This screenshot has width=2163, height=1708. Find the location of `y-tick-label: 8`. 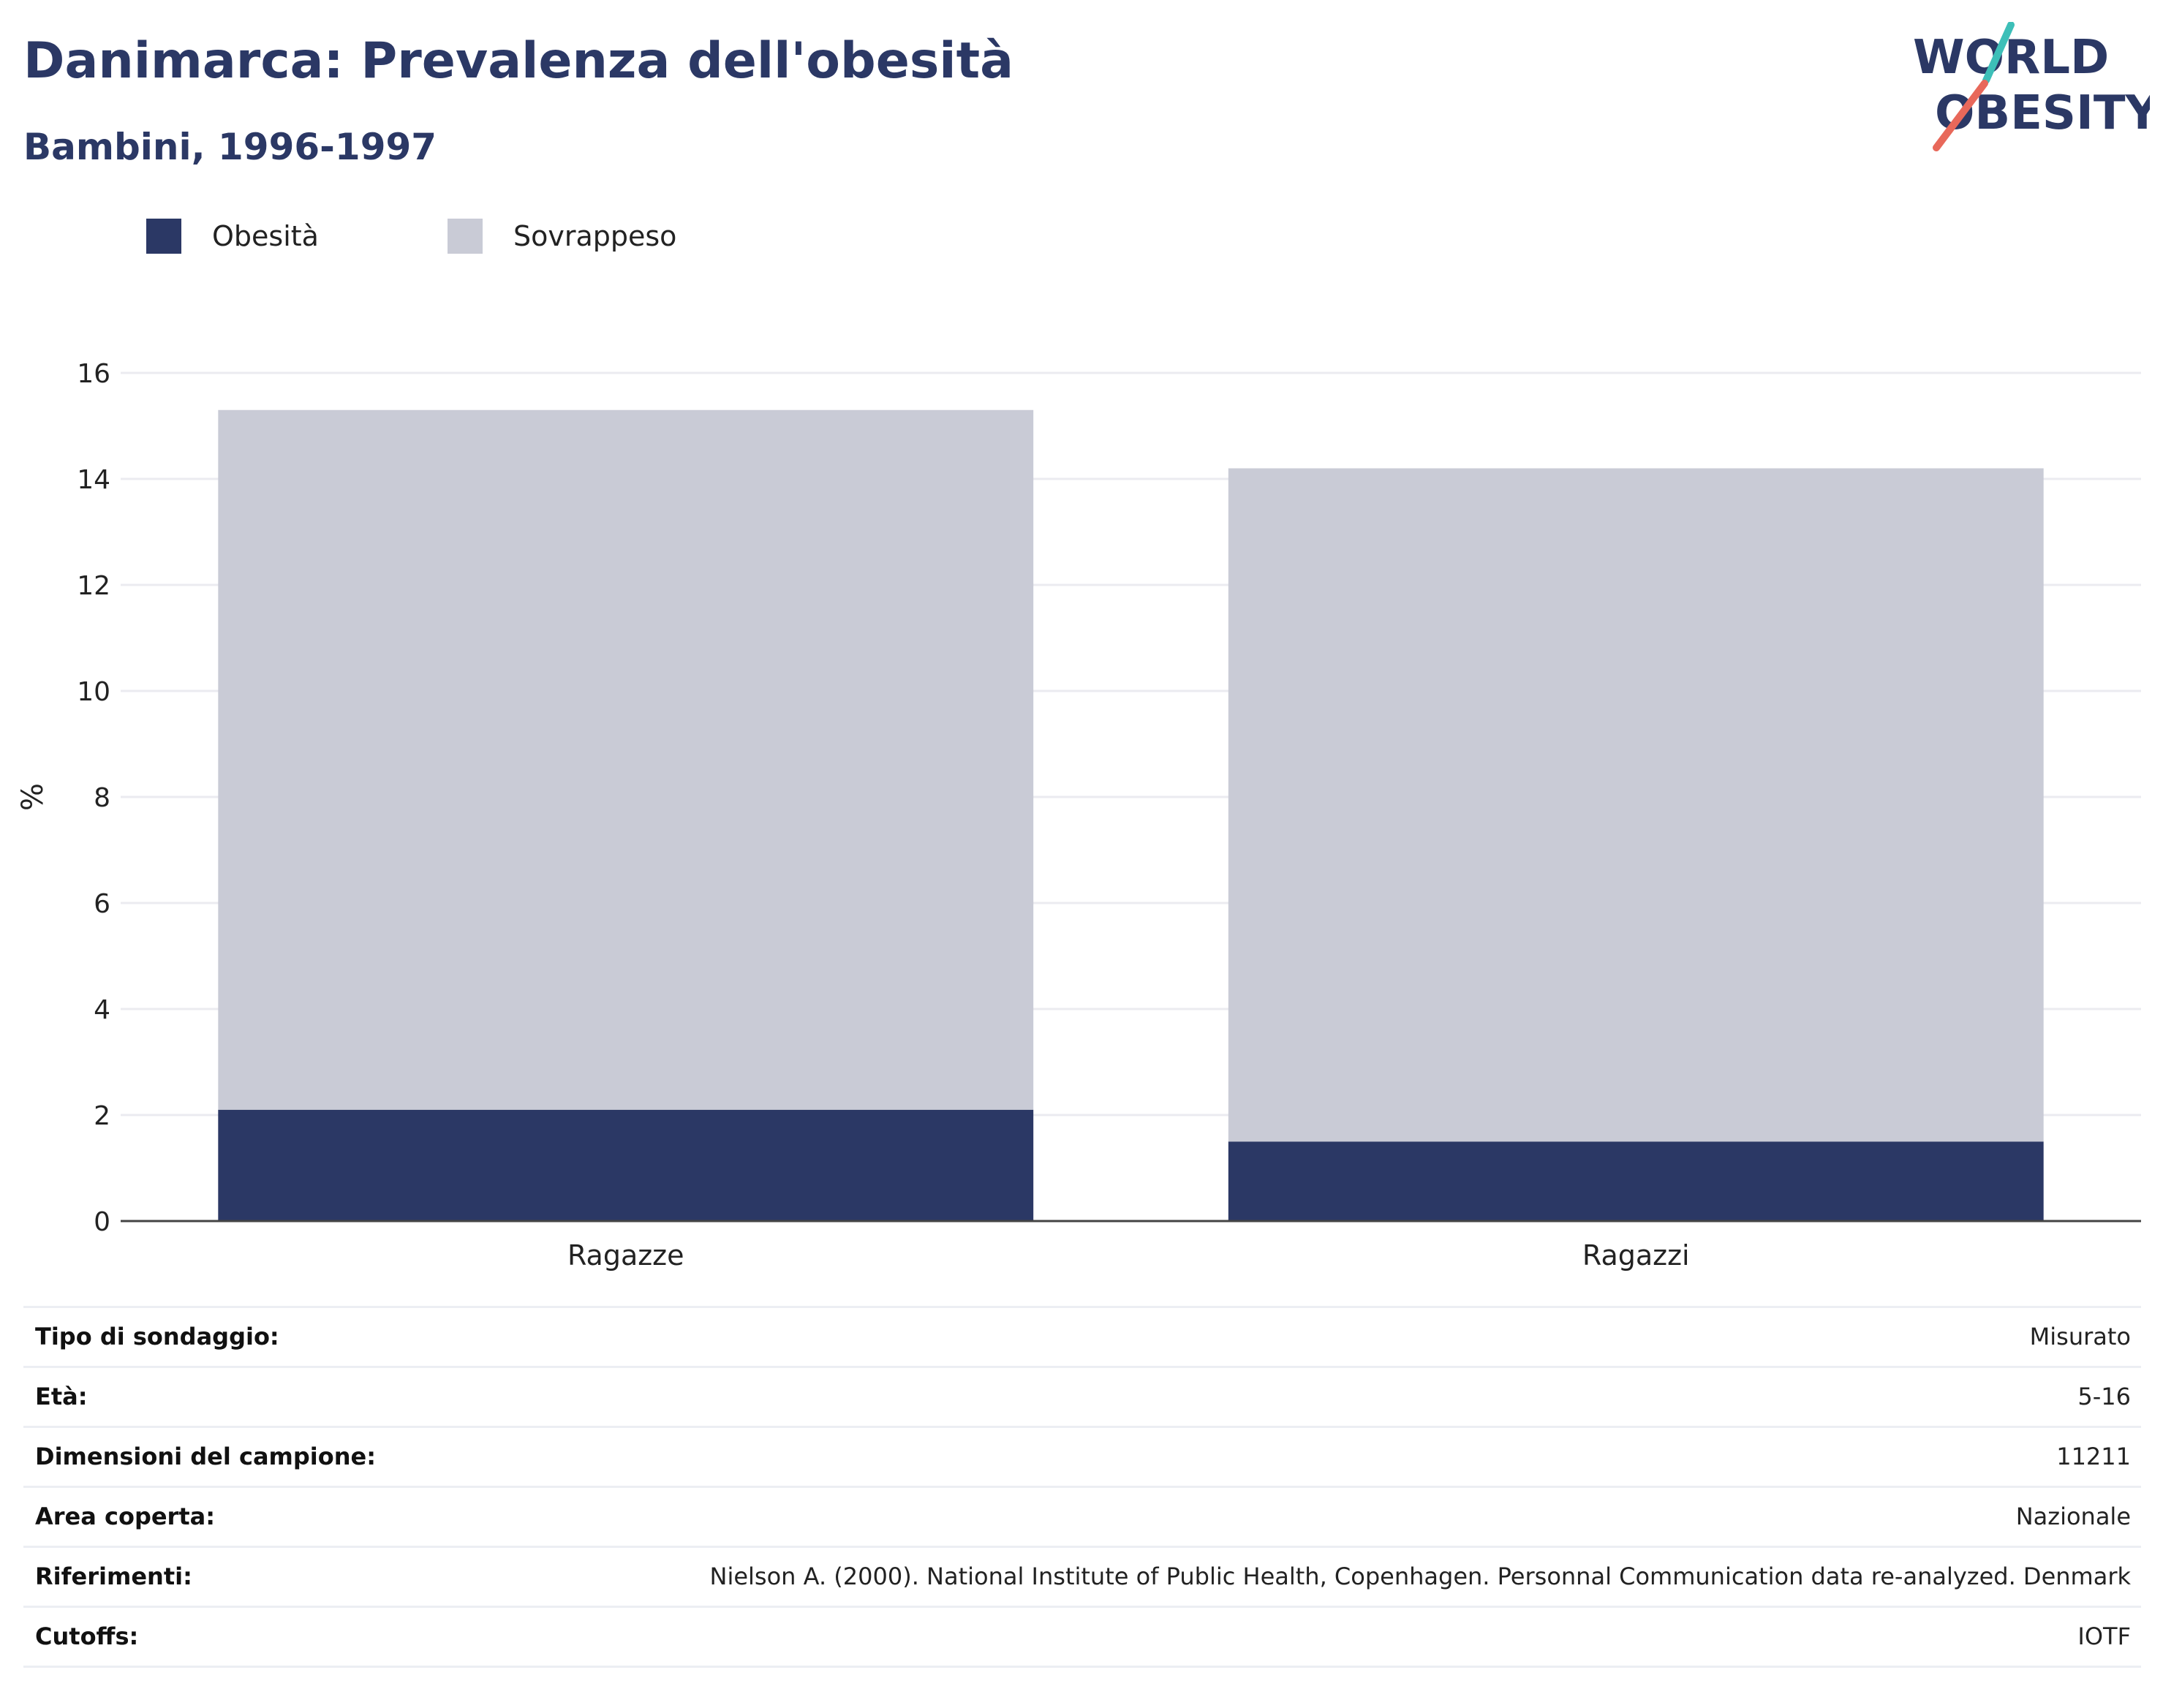

y-tick-label: 8 is located at coordinates (102, 798).